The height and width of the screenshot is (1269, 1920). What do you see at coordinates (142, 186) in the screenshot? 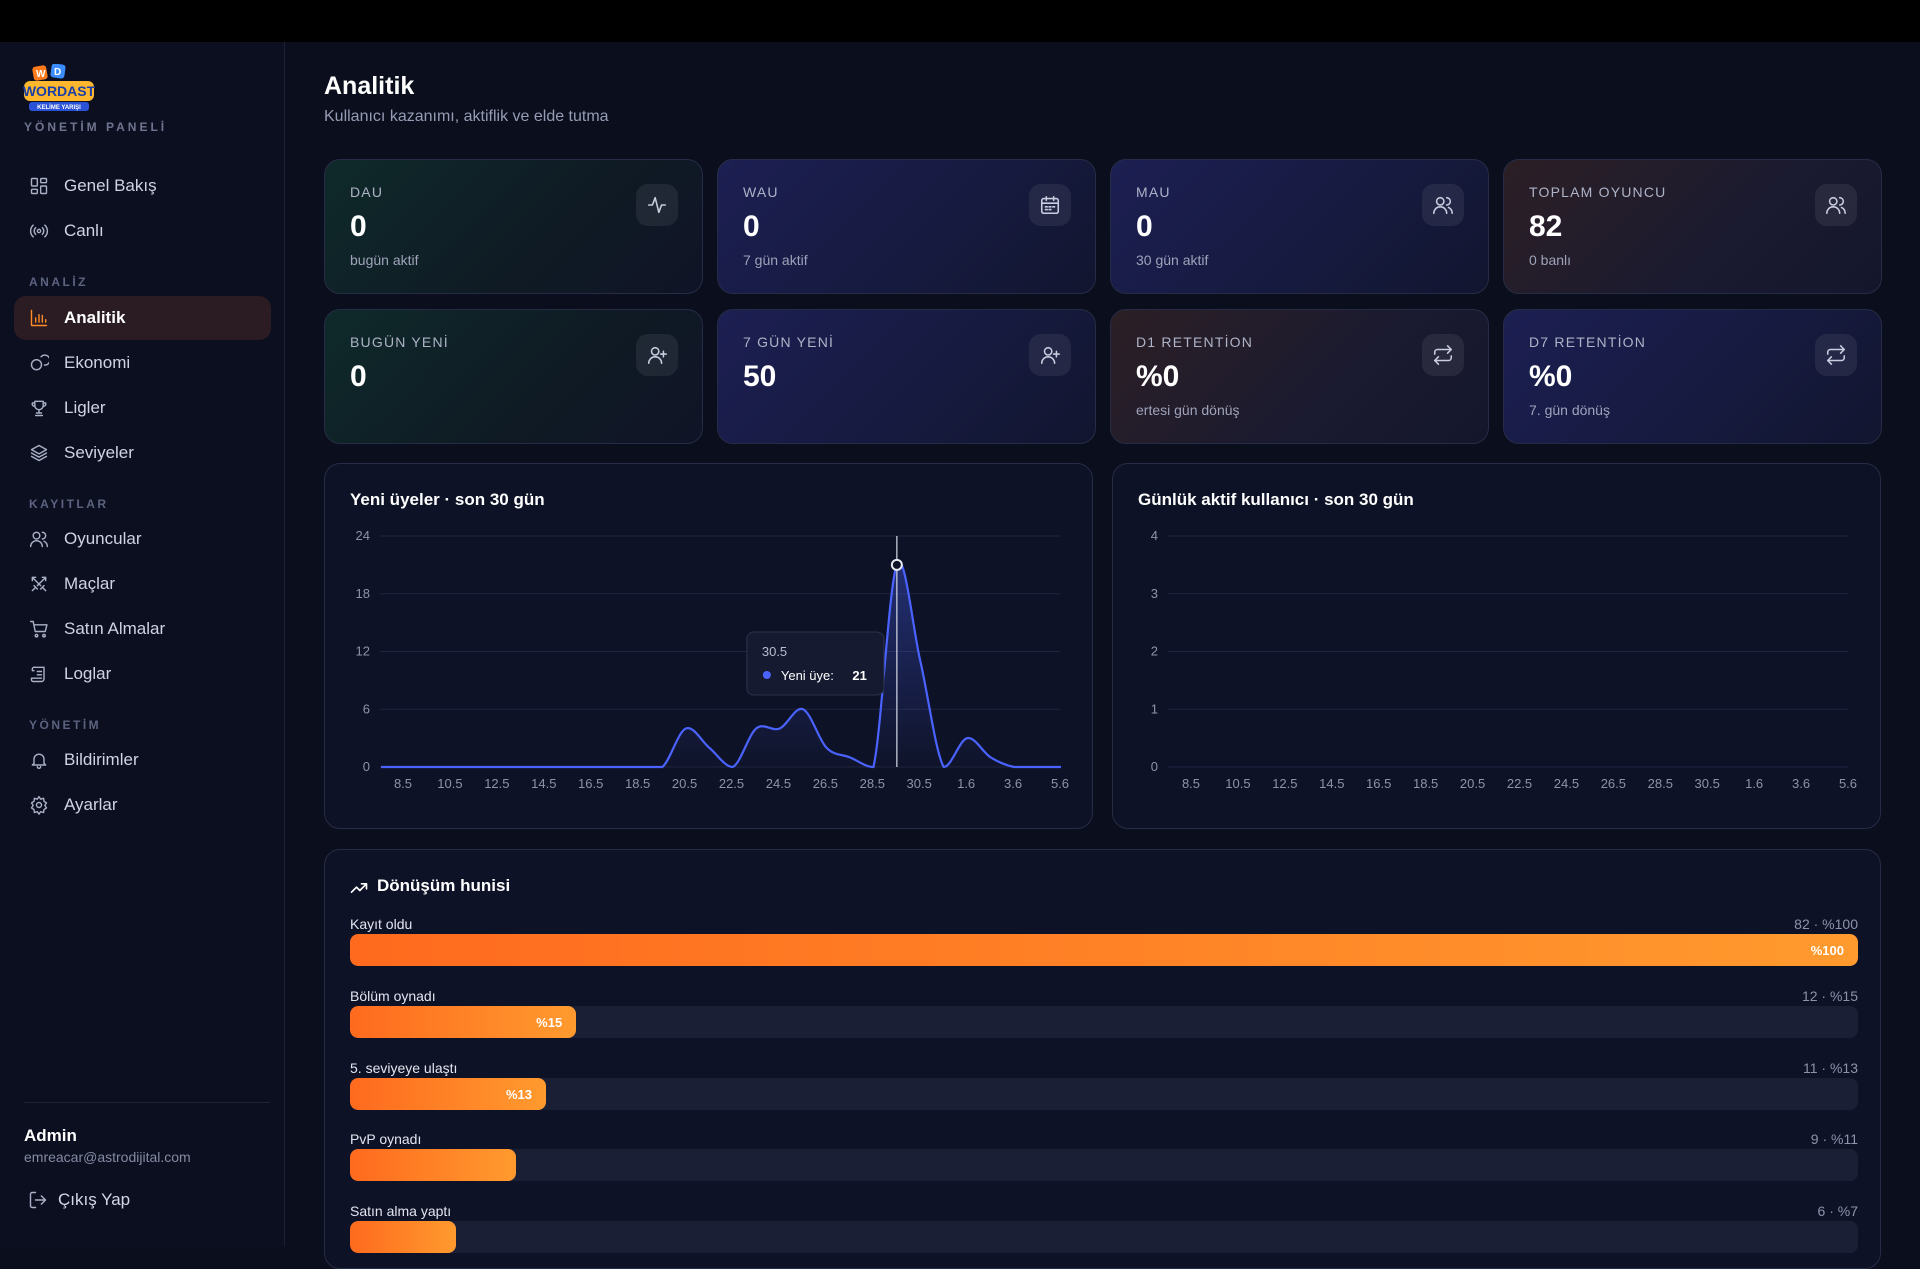
I see `nav-genel-bakis: Genel Bakış` at bounding box center [142, 186].